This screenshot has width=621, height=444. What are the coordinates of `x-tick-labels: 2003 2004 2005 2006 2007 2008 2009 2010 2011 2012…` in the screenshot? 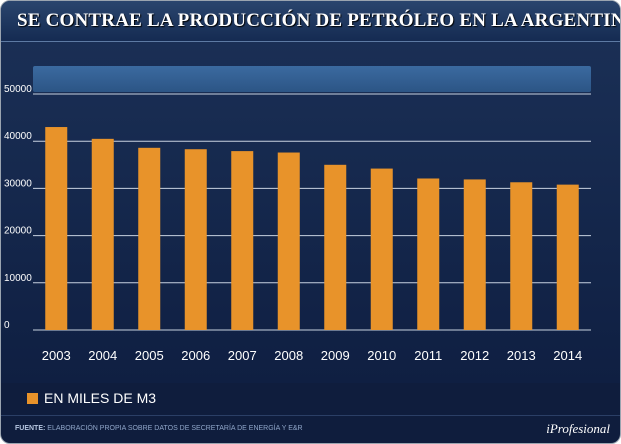 It's located at (312, 355).